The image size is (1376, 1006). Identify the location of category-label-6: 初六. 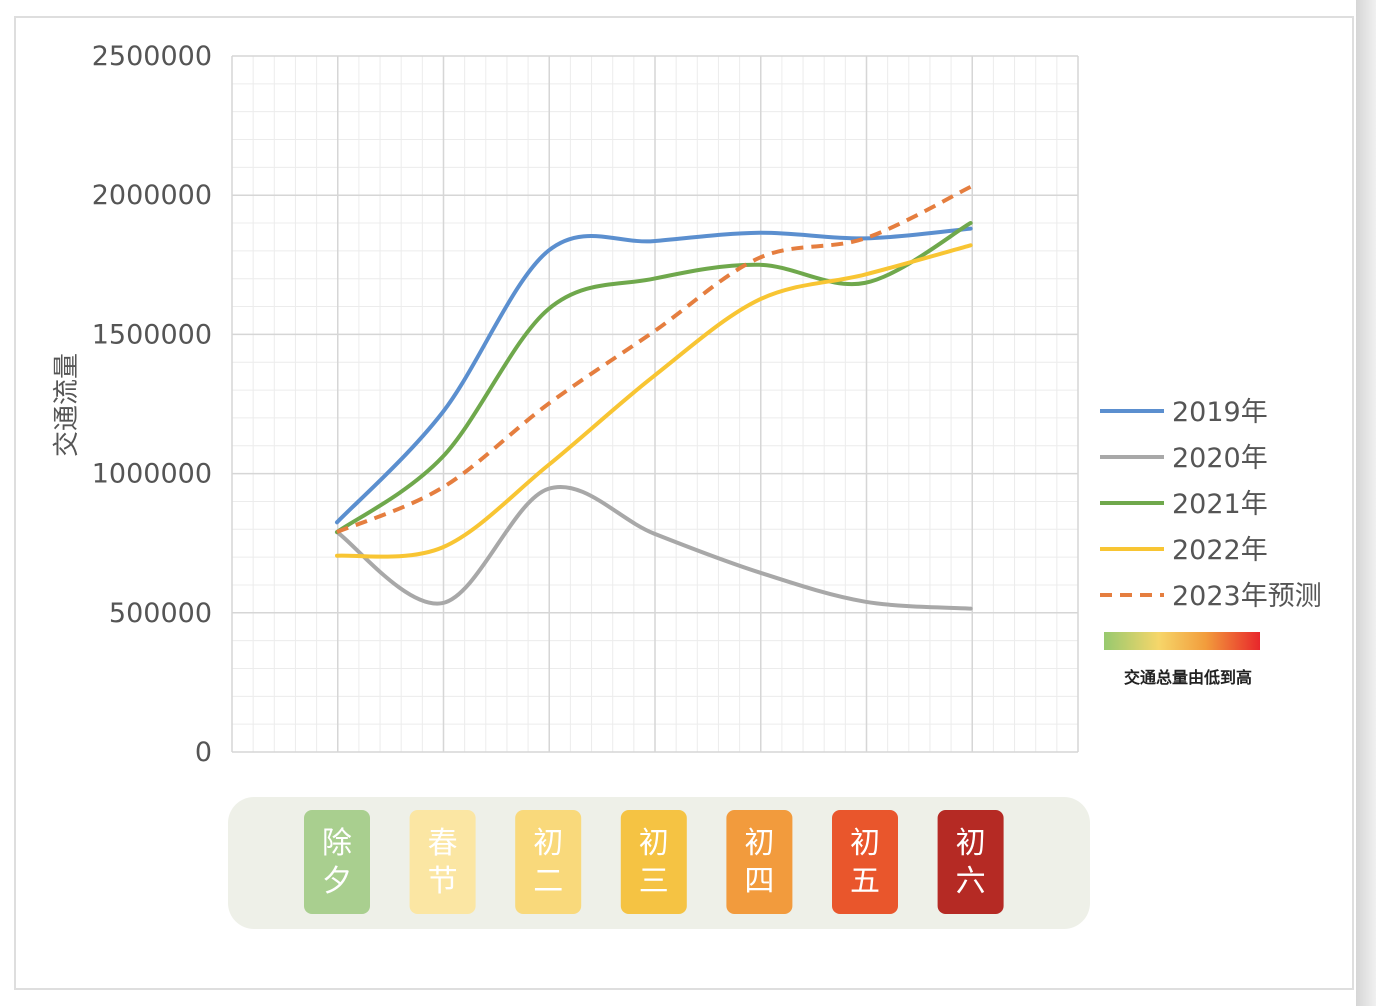
(970, 862).